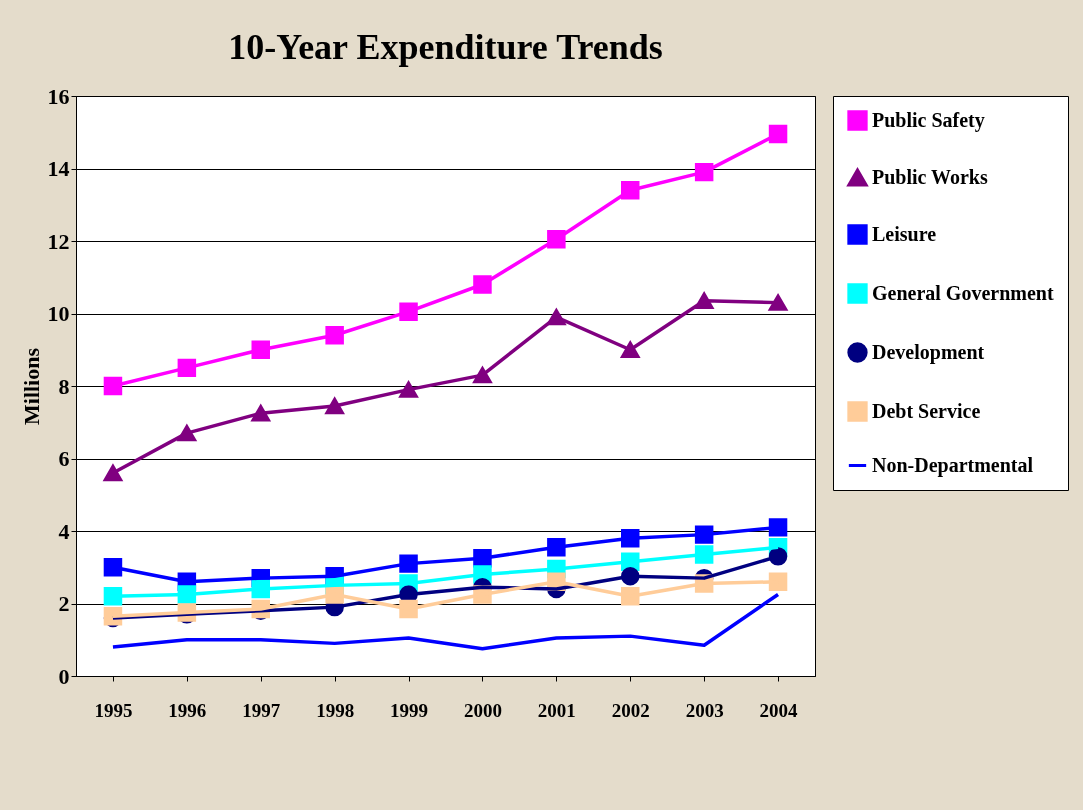  I want to click on y-tick-label: 6, so click(64, 458).